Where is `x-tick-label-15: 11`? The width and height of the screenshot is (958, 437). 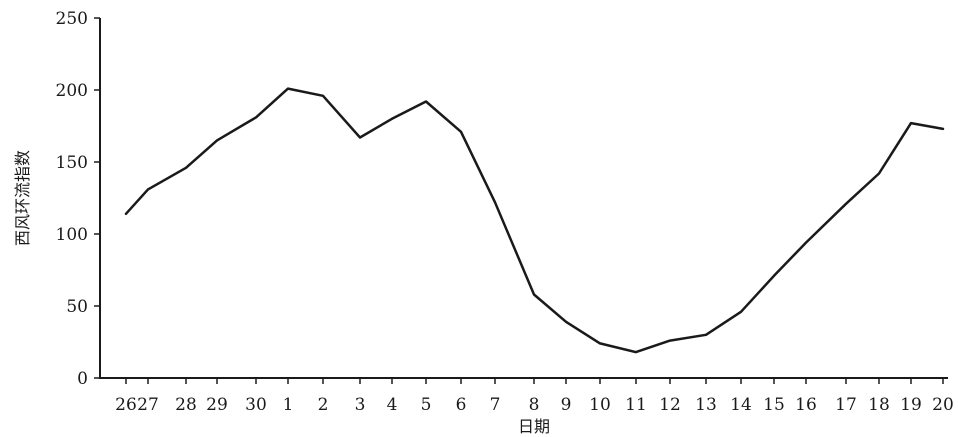
x-tick-label-15: 11 is located at coordinates (636, 405).